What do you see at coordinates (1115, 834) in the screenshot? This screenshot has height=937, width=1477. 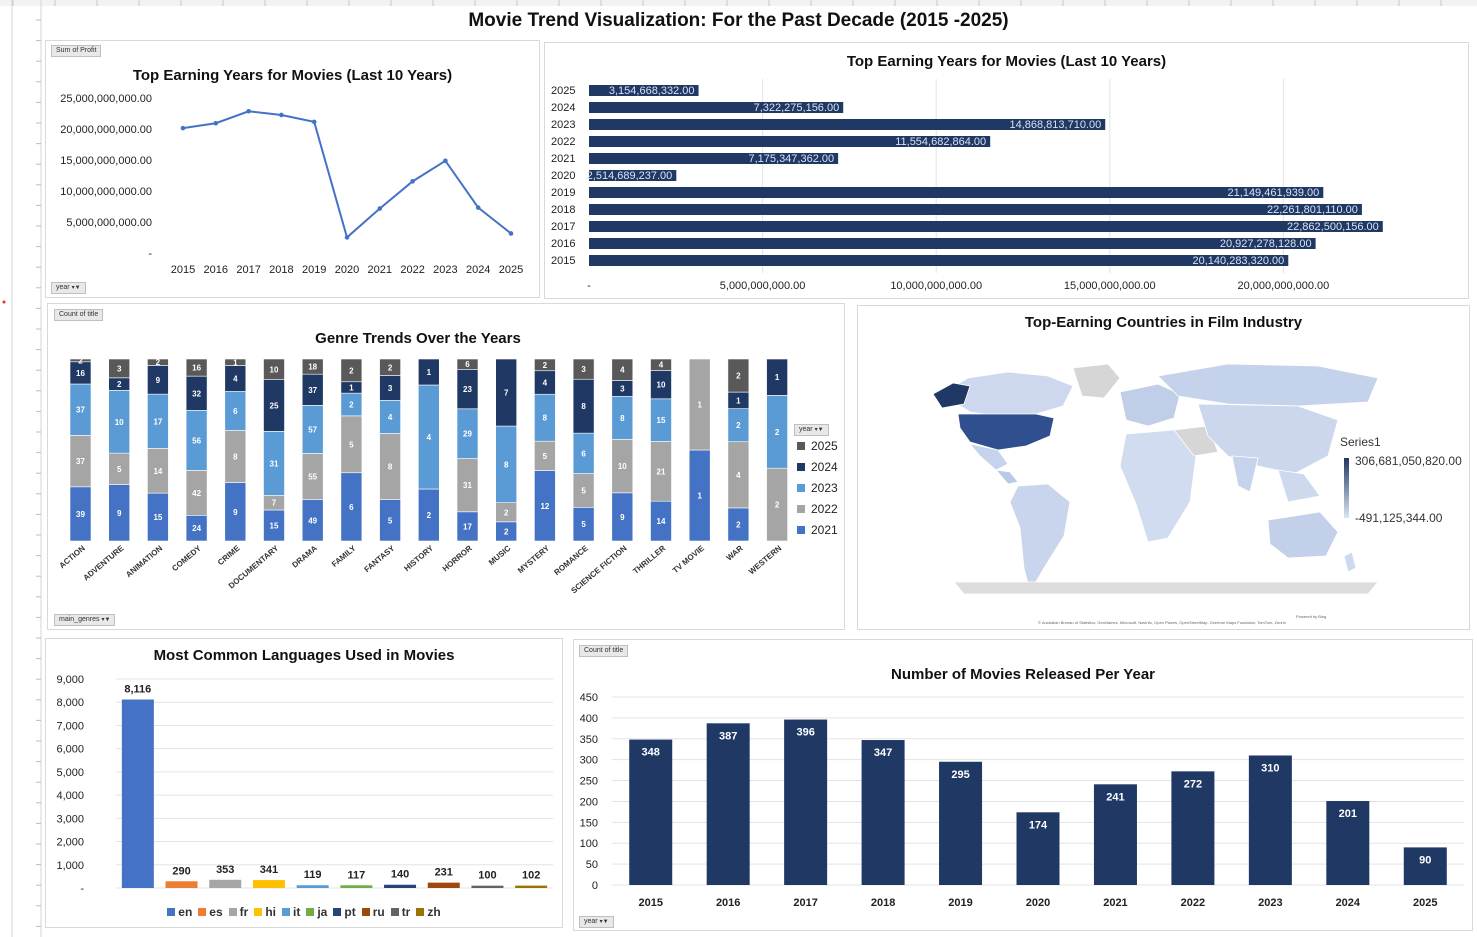 I see `bar-2021` at bounding box center [1115, 834].